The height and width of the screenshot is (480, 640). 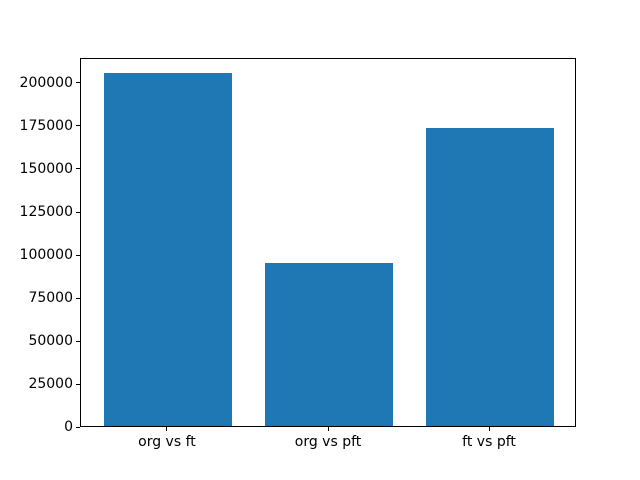 What do you see at coordinates (46, 212) in the screenshot?
I see `y-tick-label: 125000` at bounding box center [46, 212].